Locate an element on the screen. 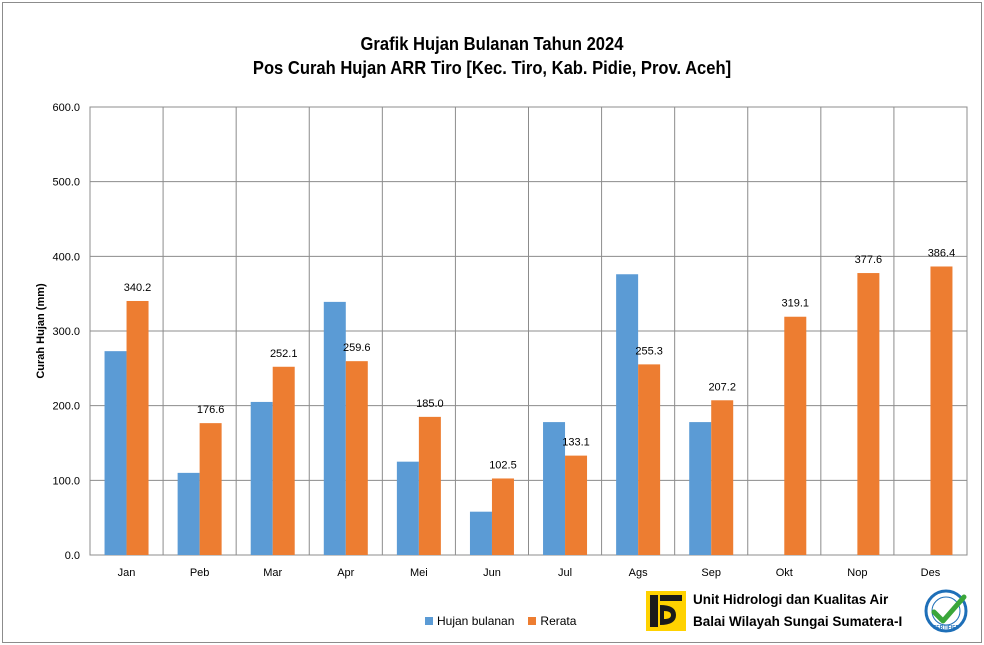  legend-item-hujan-bulanan: Hujan bulanan is located at coordinates (469, 621).